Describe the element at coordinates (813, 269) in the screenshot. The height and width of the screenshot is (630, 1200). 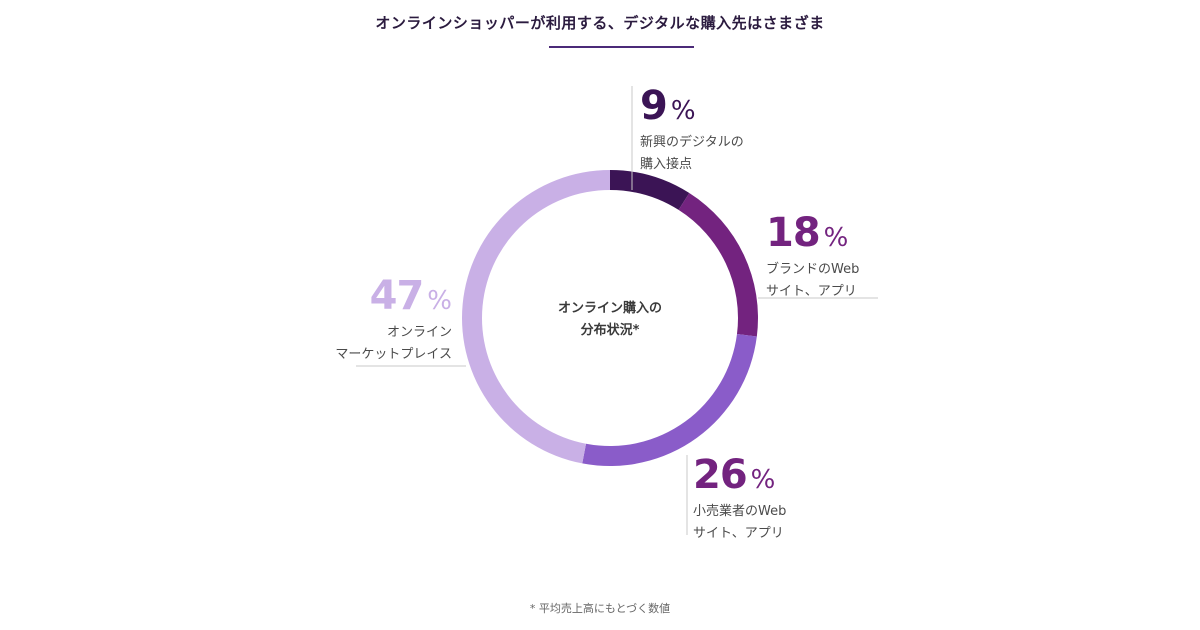
I see `slice-name-line1: ブランドのWeb` at that location.